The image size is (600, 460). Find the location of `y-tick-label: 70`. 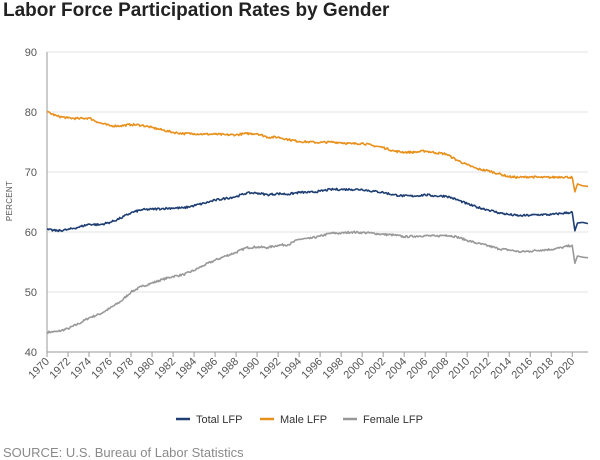

y-tick-label: 70 is located at coordinates (31, 173).